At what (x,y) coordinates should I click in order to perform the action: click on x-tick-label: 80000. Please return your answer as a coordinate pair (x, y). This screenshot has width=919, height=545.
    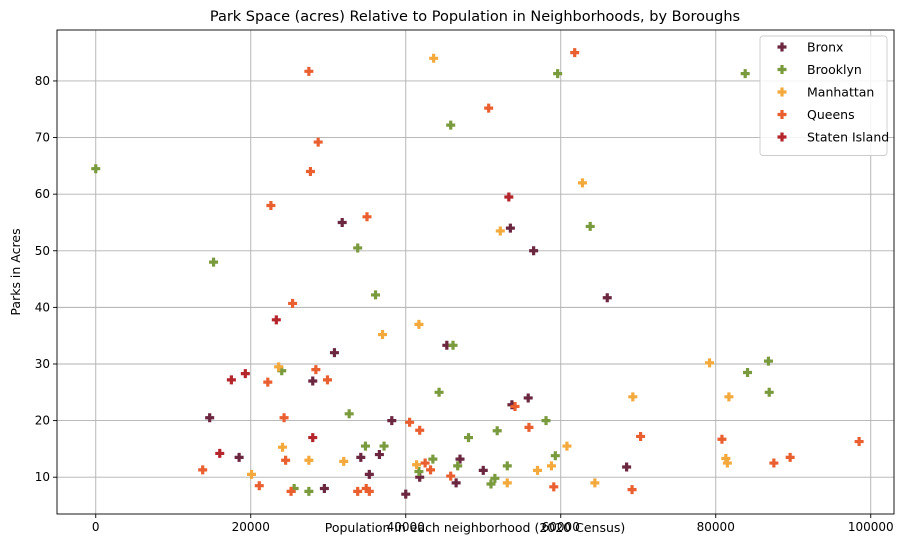
    Looking at the image, I should click on (716, 527).